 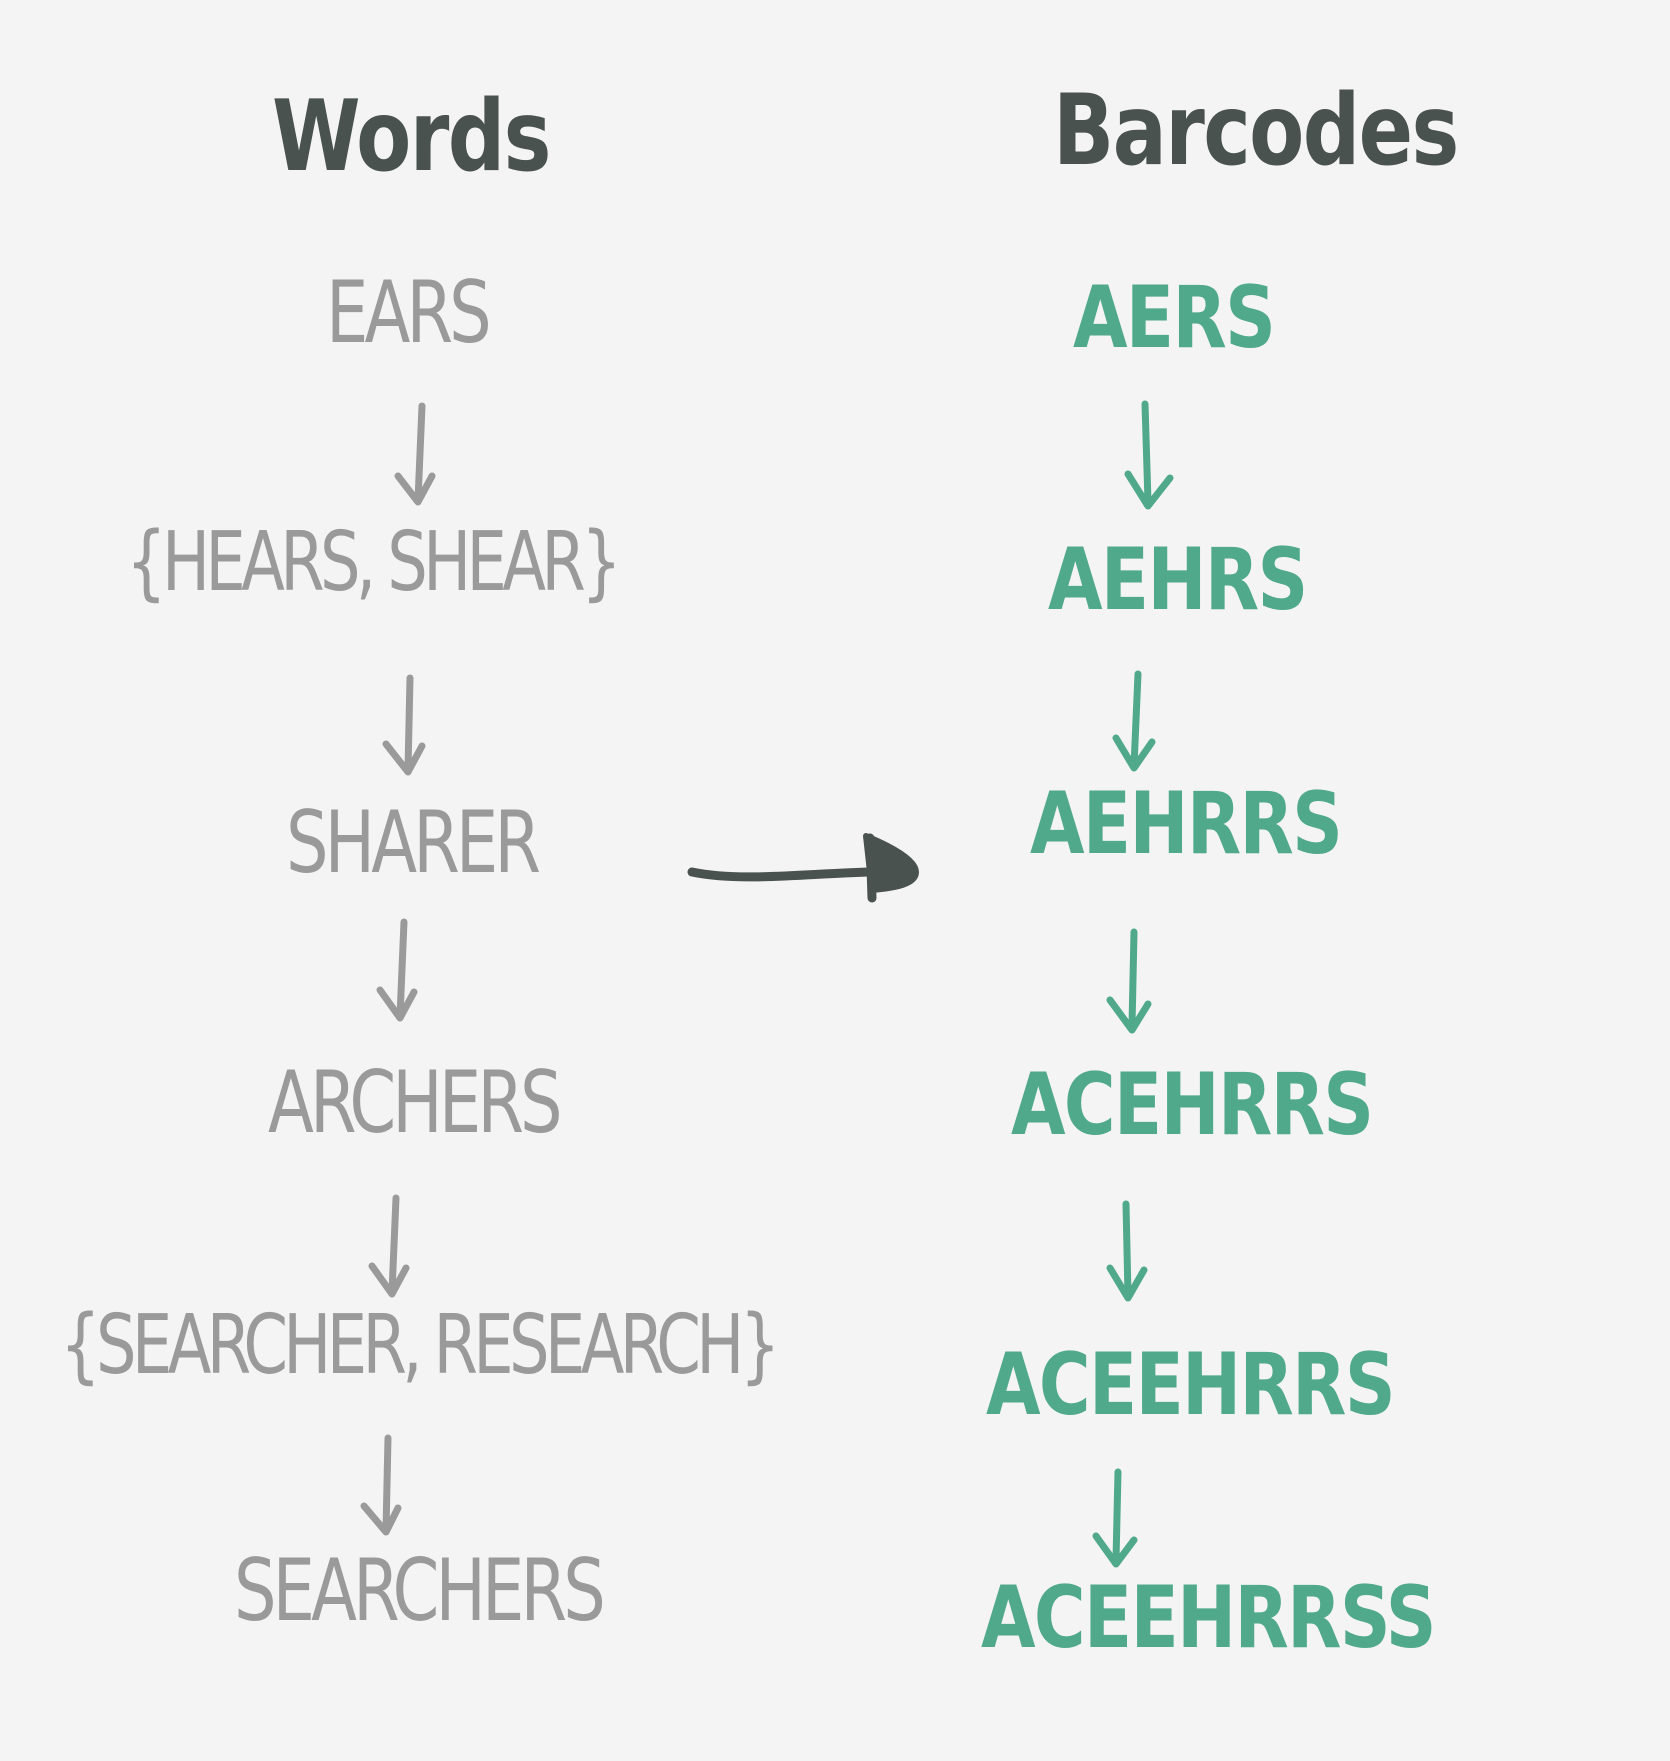 I want to click on connector-arrow, so click(x=803, y=868).